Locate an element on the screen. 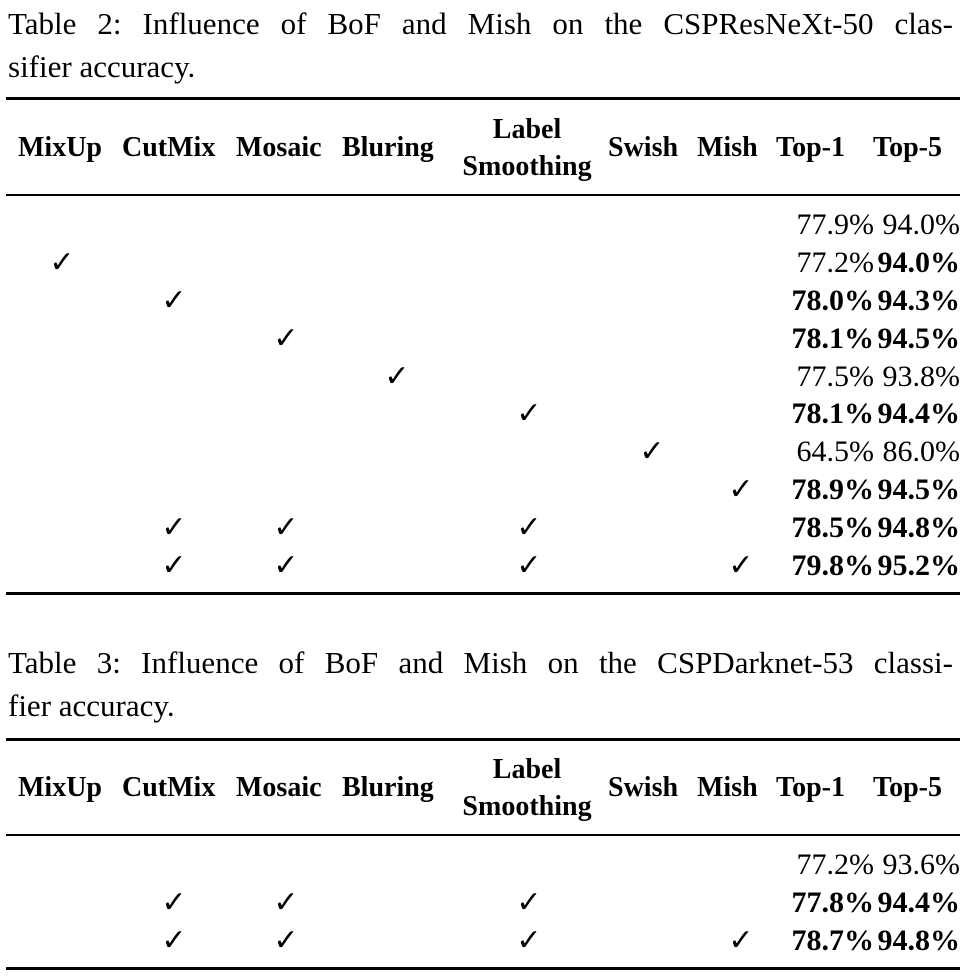 The height and width of the screenshot is (977, 965). header-top1: Top-1 is located at coordinates (811, 147).